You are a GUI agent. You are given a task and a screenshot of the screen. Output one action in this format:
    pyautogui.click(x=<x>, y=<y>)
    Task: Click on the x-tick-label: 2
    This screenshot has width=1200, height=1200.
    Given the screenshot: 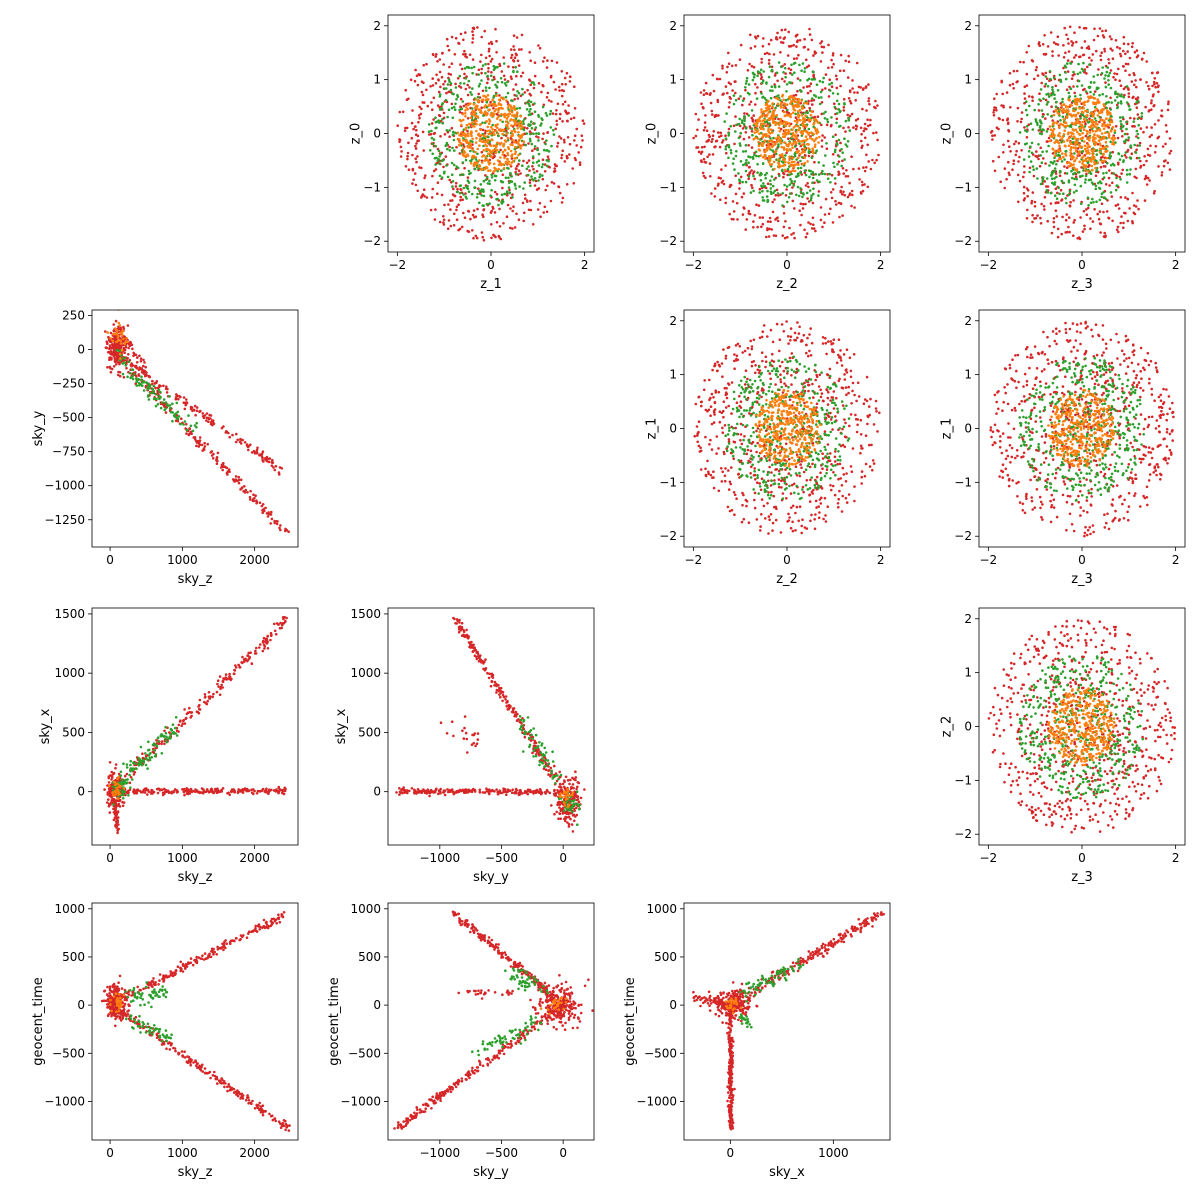 What is the action you would take?
    pyautogui.click(x=881, y=265)
    